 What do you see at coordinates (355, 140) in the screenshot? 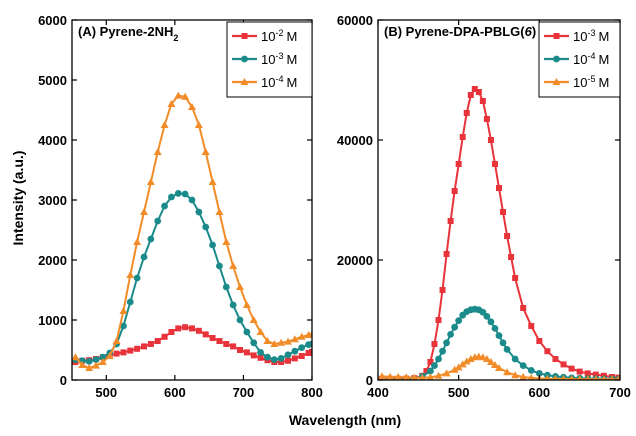
I see `y-tick-label: 40000` at bounding box center [355, 140].